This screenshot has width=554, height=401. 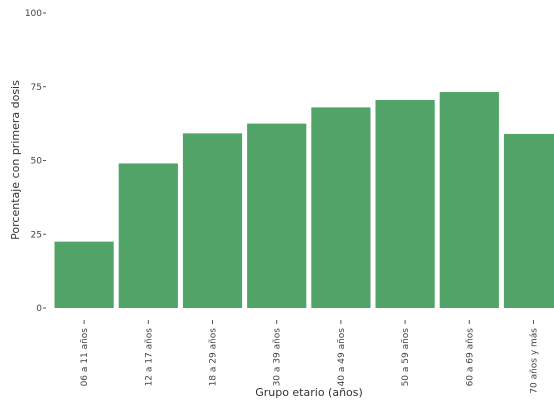 I want to click on y-tick-label-100: 100, so click(x=33, y=14).